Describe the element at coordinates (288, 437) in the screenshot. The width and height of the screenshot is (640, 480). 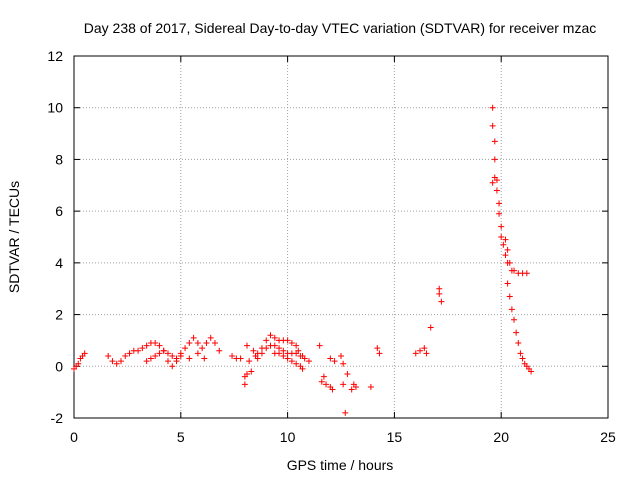
I see `x-tick-label: 10` at that location.